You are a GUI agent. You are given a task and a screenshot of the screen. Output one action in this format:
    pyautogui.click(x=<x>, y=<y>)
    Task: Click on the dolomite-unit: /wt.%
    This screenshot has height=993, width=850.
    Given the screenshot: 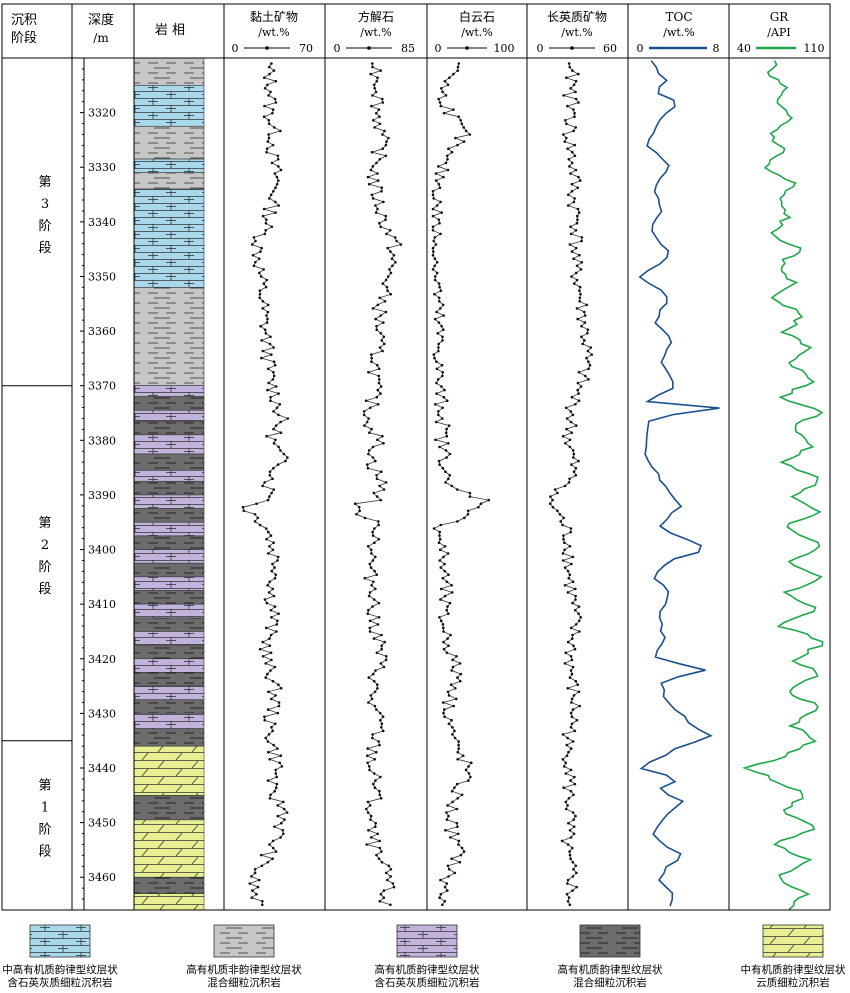 What is the action you would take?
    pyautogui.click(x=477, y=32)
    